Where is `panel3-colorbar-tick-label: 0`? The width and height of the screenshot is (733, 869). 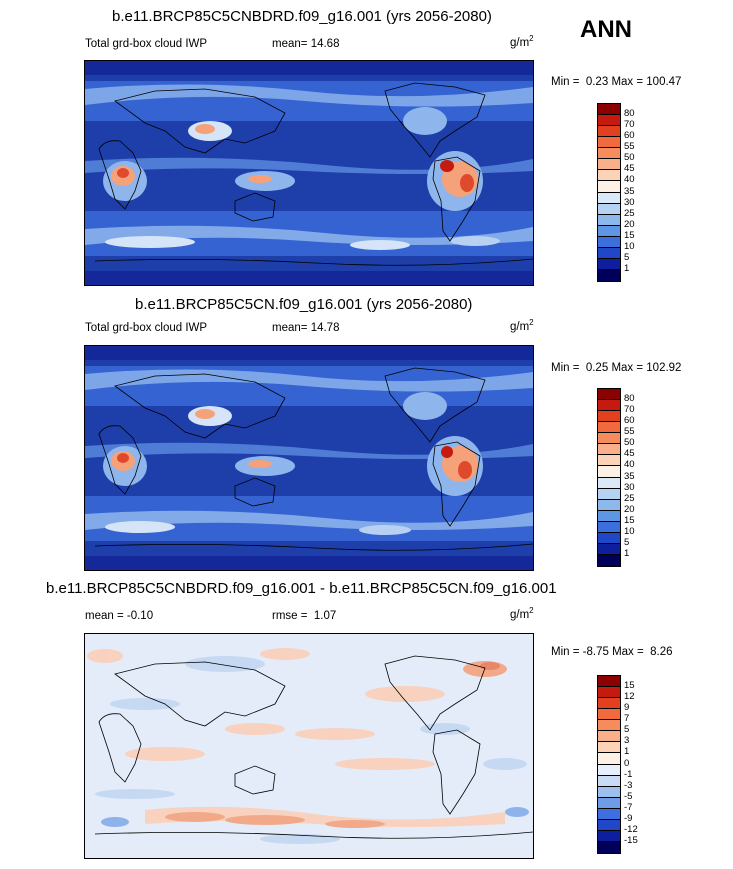 panel3-colorbar-tick-label: 0 is located at coordinates (627, 763).